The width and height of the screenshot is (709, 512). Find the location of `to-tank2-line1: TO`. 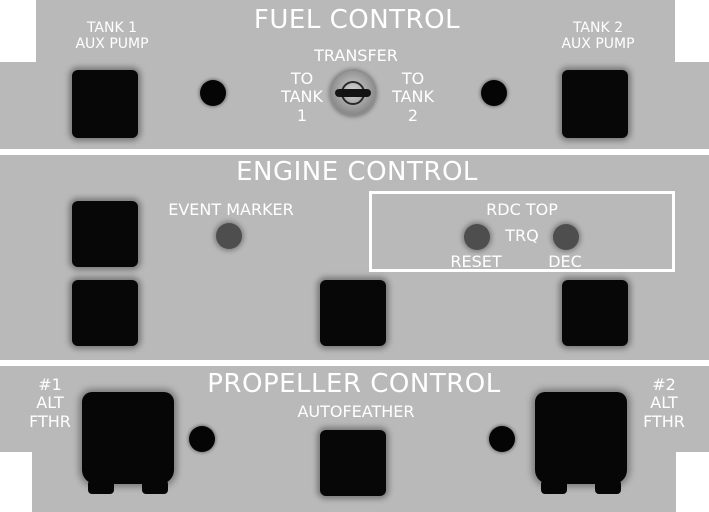

to-tank2-line1: TO is located at coordinates (413, 78).